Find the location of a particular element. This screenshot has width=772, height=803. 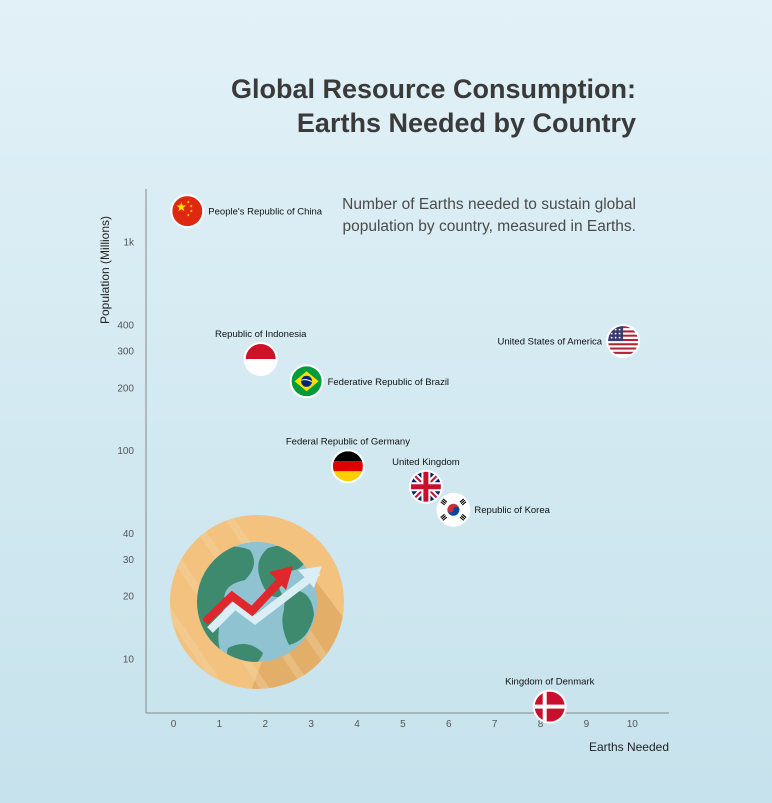

data-point: People's Republic of China is located at coordinates (246, 211).